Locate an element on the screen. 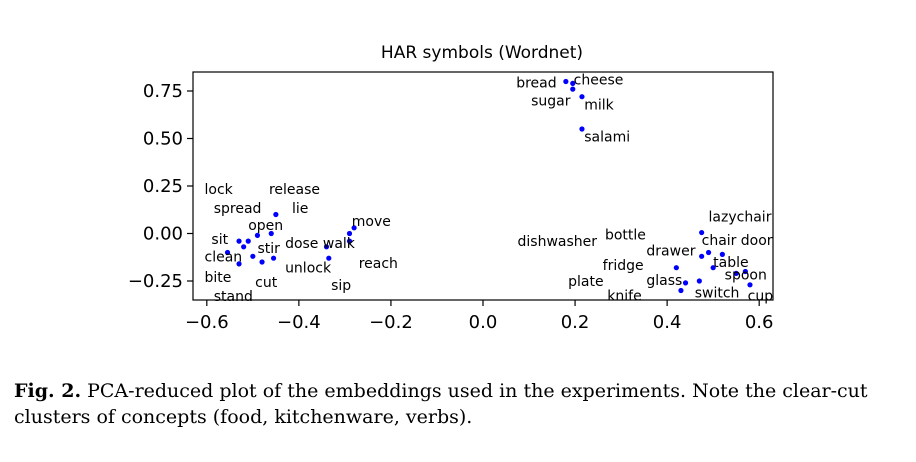 This screenshot has height=462, width=916. point-label: reach is located at coordinates (378, 264).